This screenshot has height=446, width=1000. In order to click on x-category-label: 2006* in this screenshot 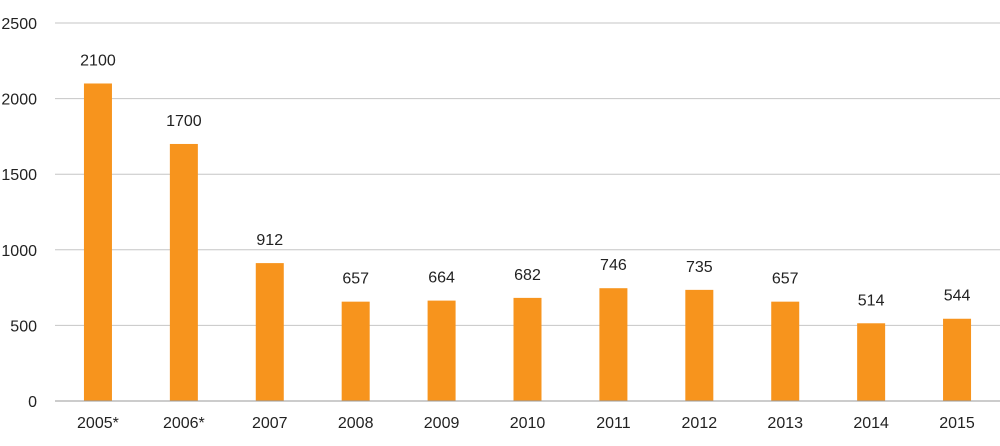, I will do `click(184, 423)`.